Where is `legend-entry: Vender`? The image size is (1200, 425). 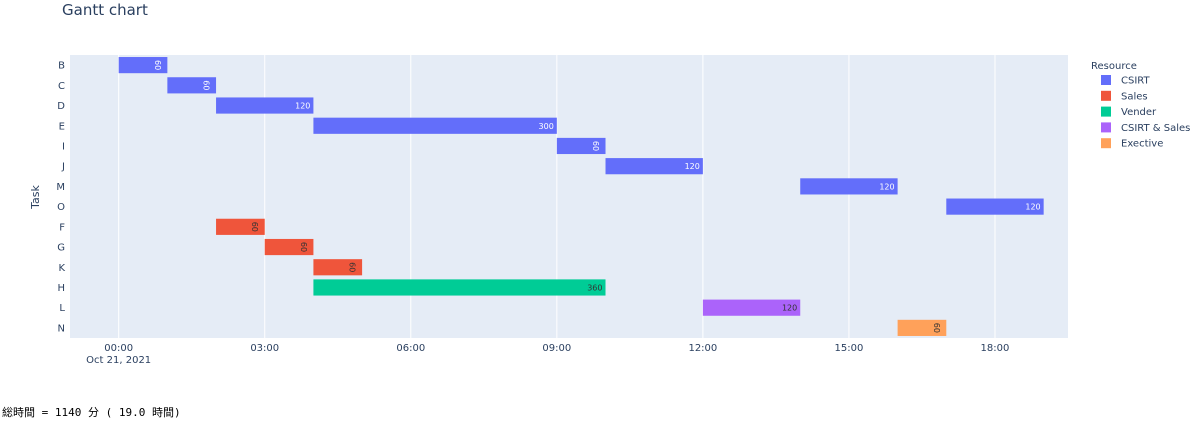 legend-entry: Vender is located at coordinates (1139, 112).